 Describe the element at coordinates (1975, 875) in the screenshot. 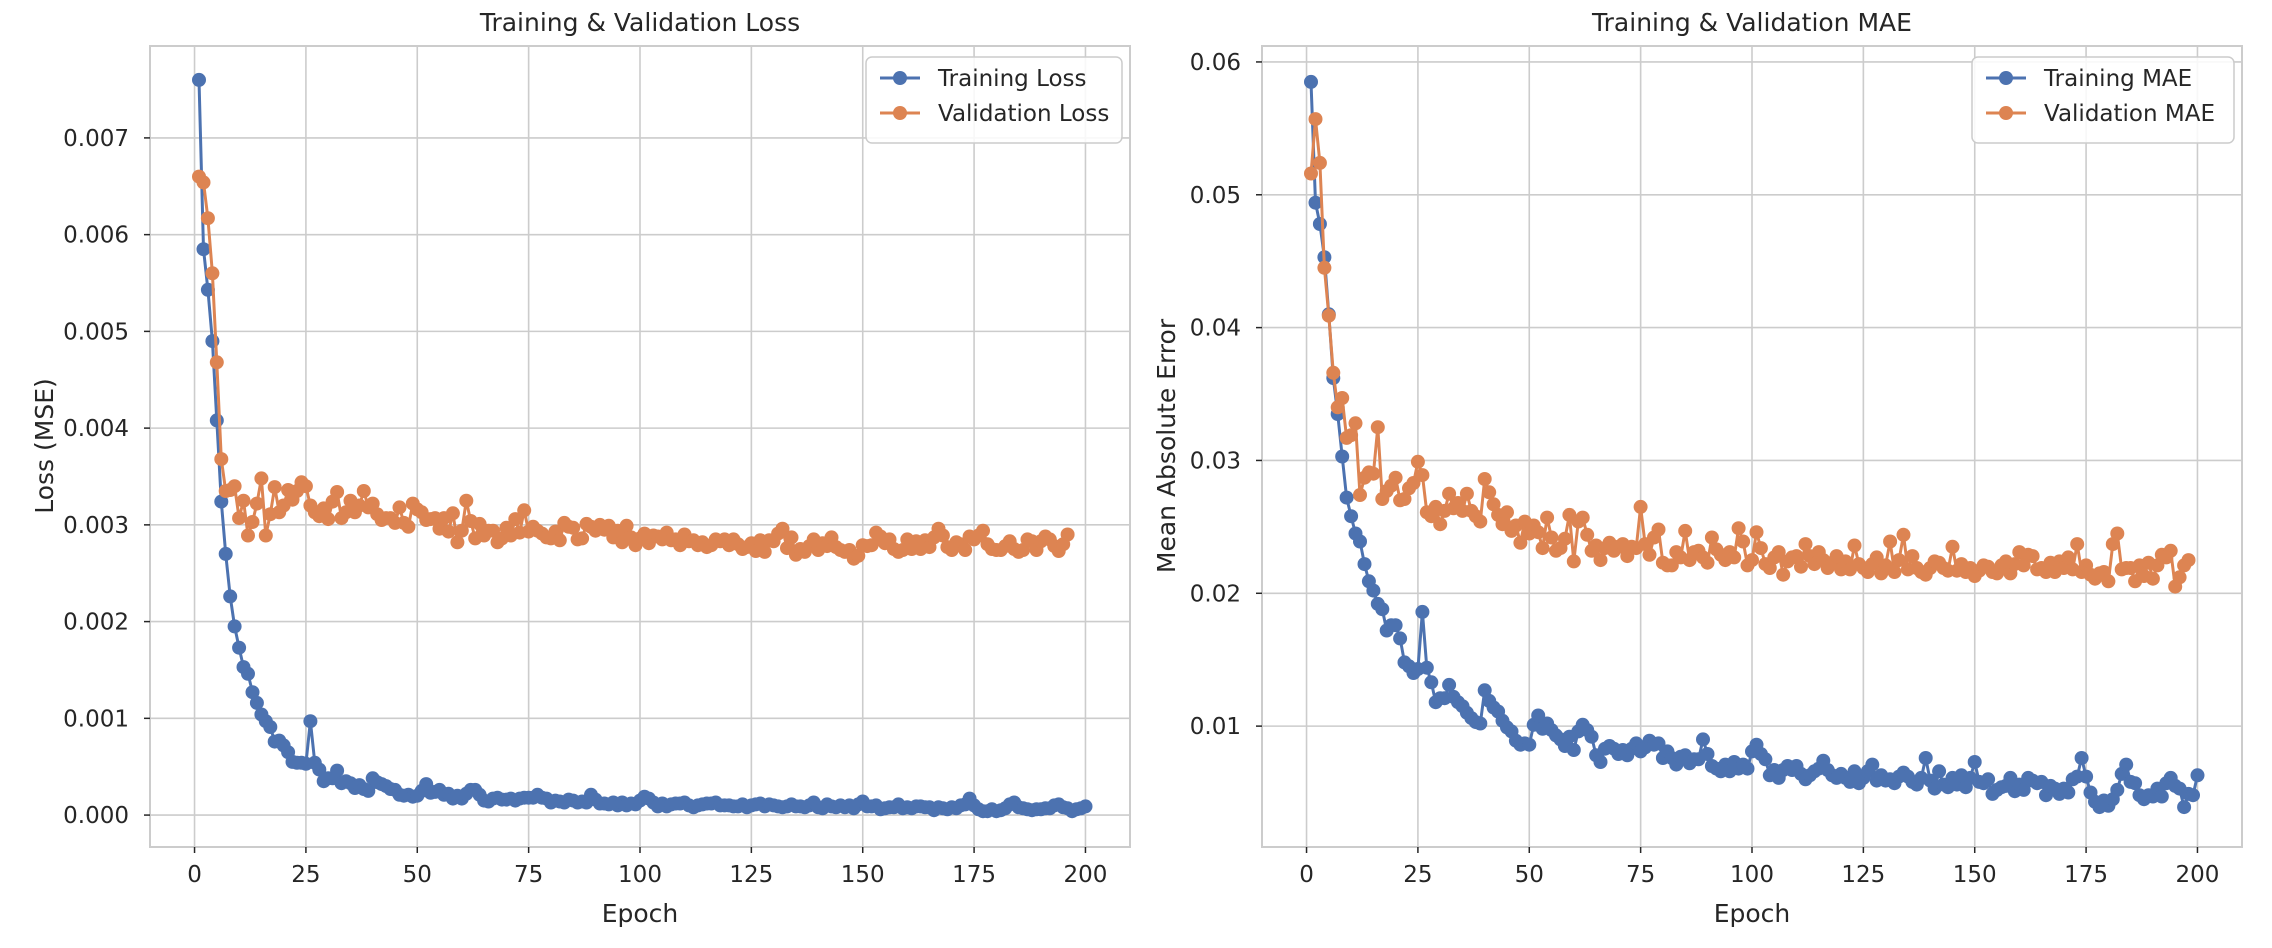

I see `x-tick-label: 150` at that location.